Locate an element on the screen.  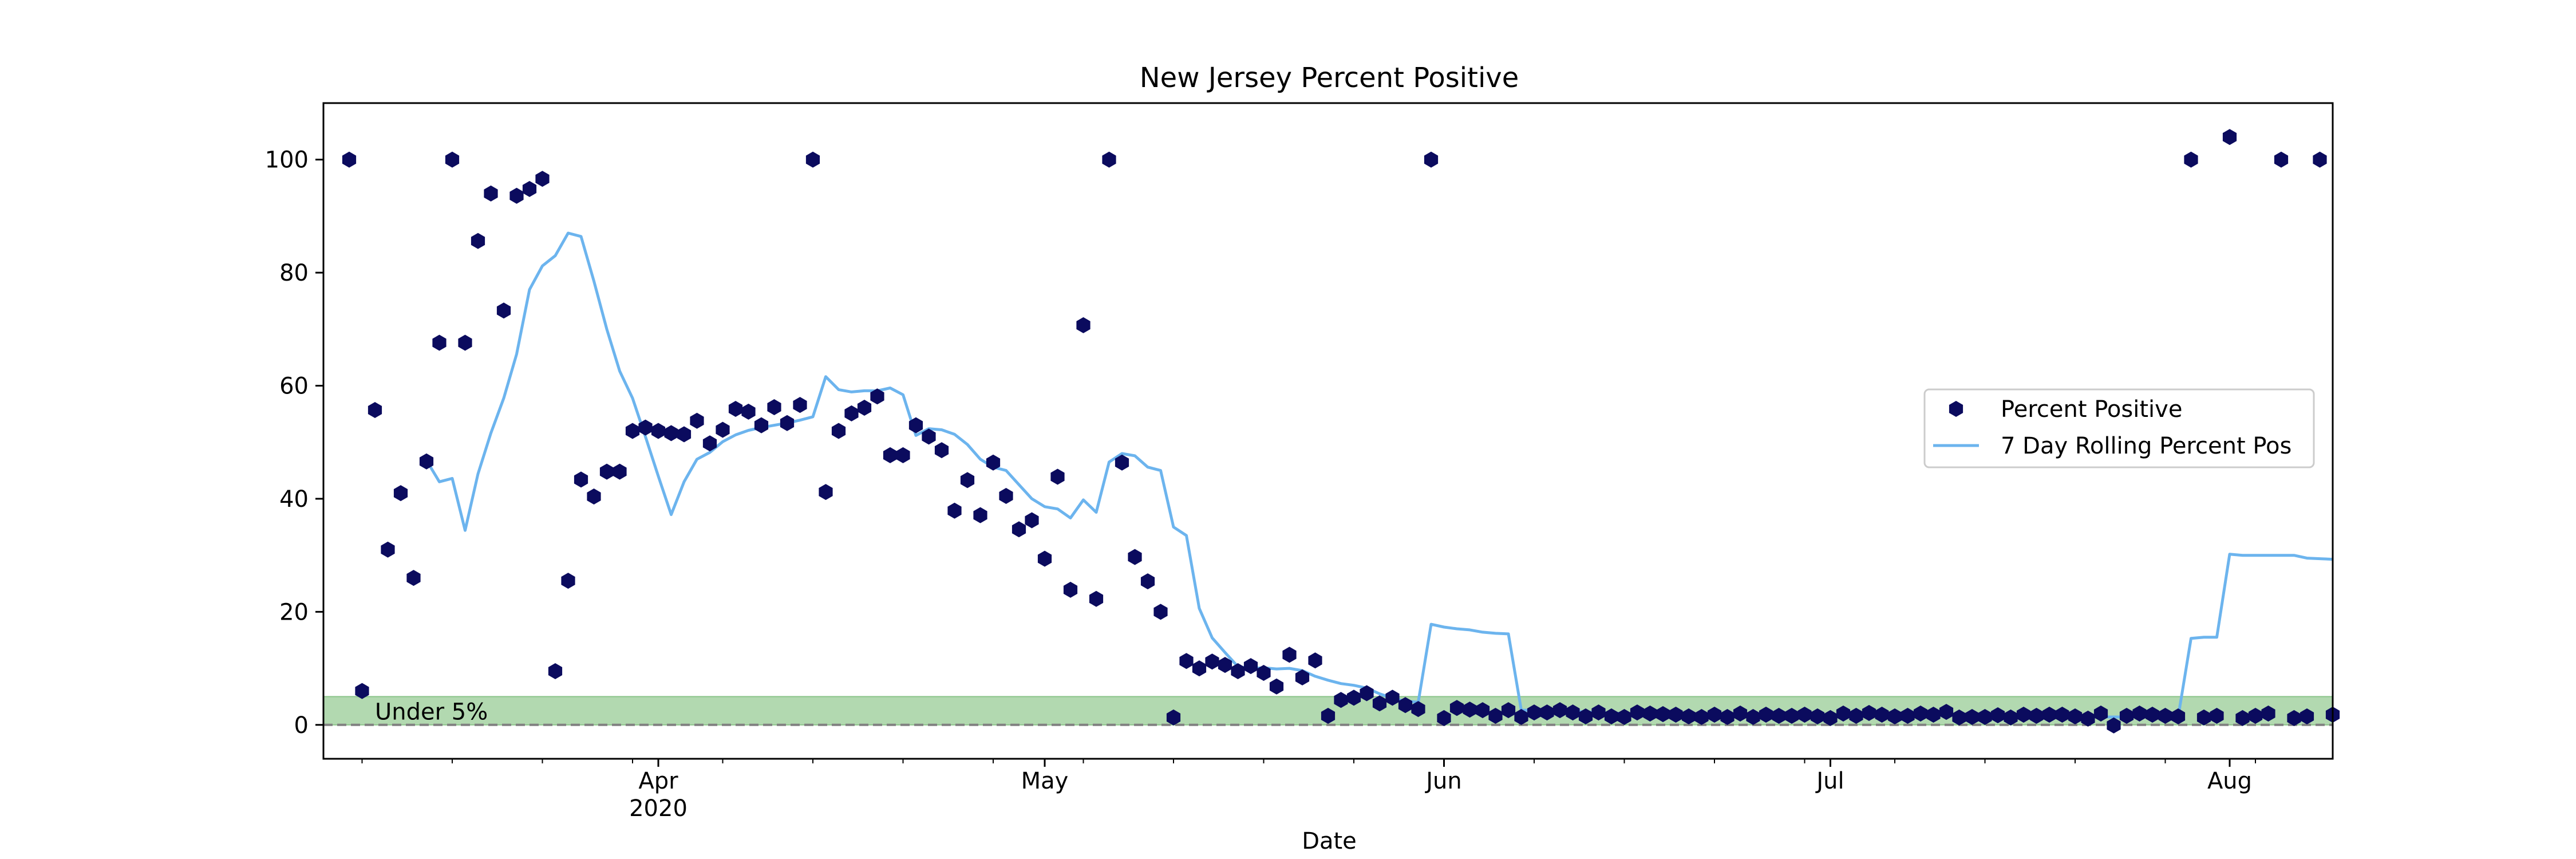
x-tick-label: Aug is located at coordinates (2229, 781).